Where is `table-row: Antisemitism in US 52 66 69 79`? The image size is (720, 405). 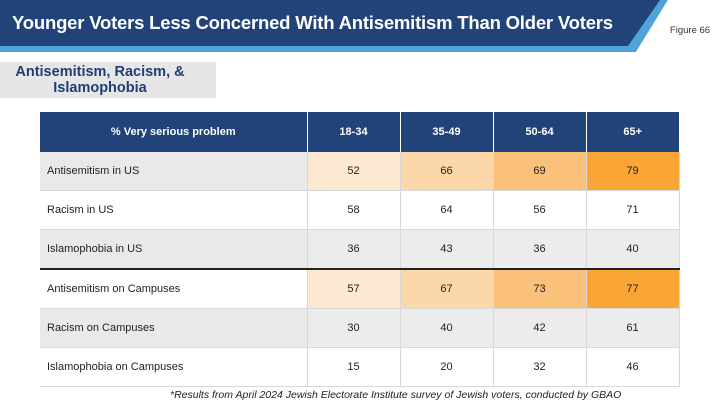
table-row: Antisemitism in US 52 66 69 79 is located at coordinates (360, 171).